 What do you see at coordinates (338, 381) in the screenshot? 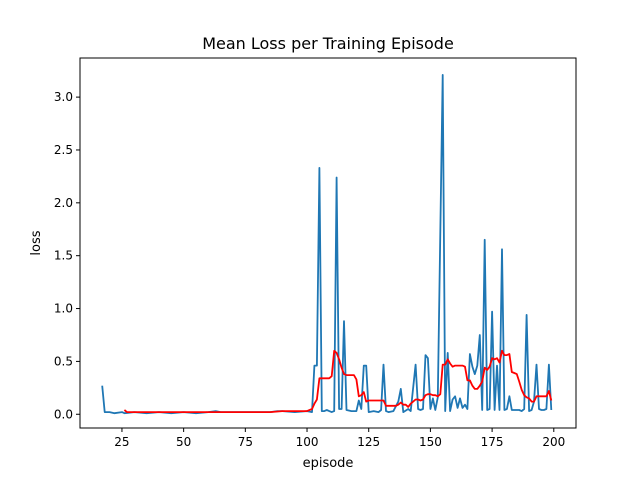
I see `loss-line-red` at bounding box center [338, 381].